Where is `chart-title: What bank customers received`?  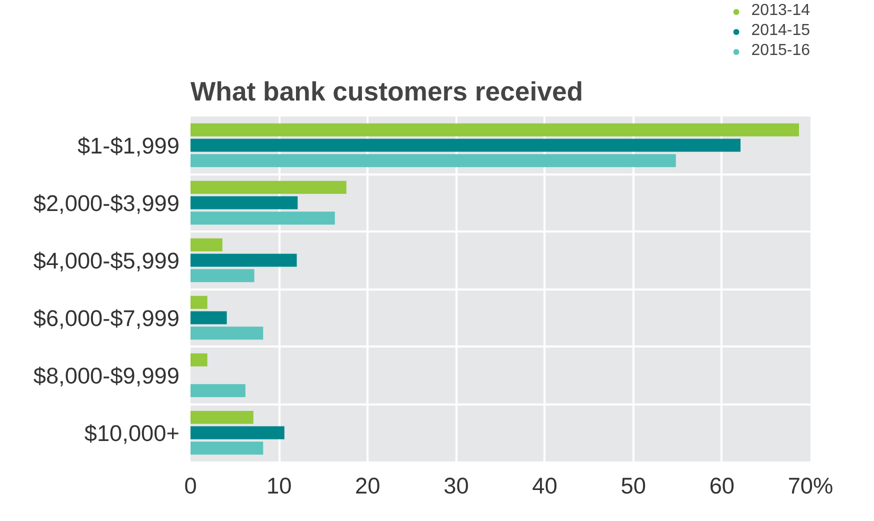
chart-title: What bank customers received is located at coordinates (387, 91).